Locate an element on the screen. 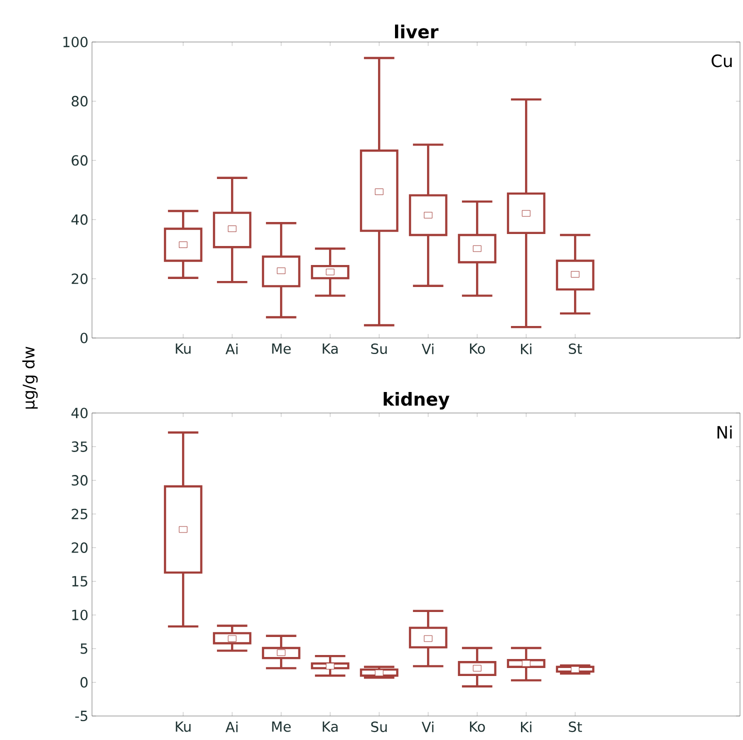 The image size is (743, 740). y-tick-label: 25 is located at coordinates (80, 514).